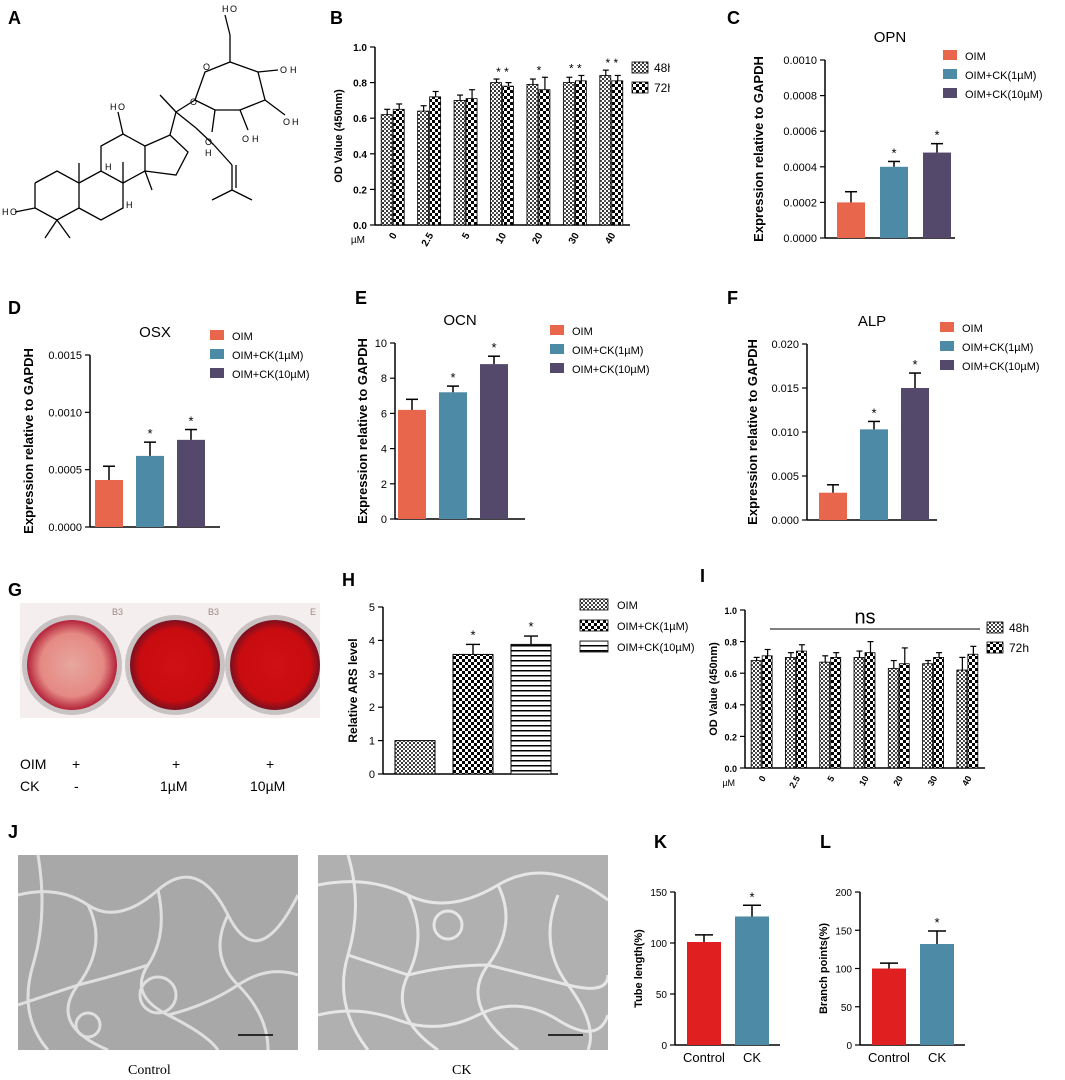 The height and width of the screenshot is (1080, 1065). Describe the element at coordinates (785, 389) in the screenshot. I see `y-tick-label: 0.015` at that location.